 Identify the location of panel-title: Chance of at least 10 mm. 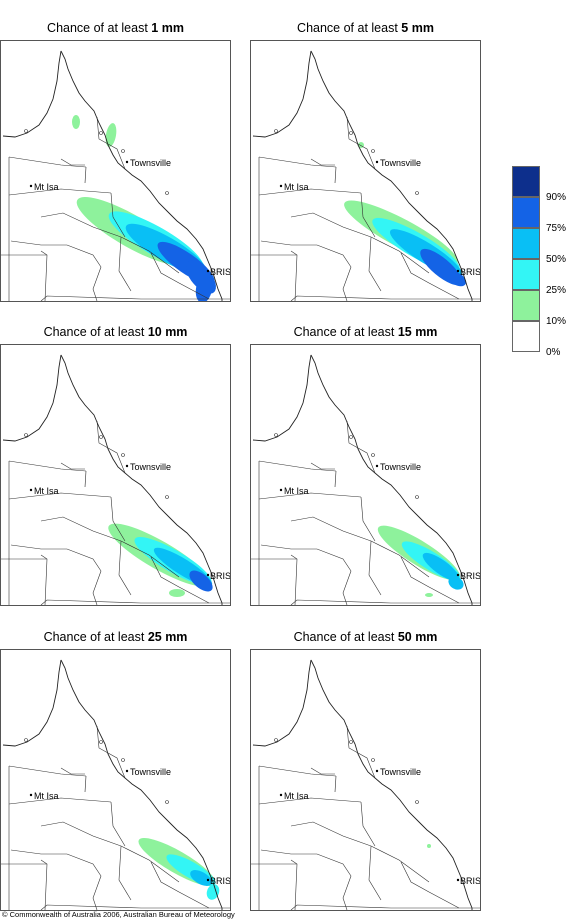
(115, 332).